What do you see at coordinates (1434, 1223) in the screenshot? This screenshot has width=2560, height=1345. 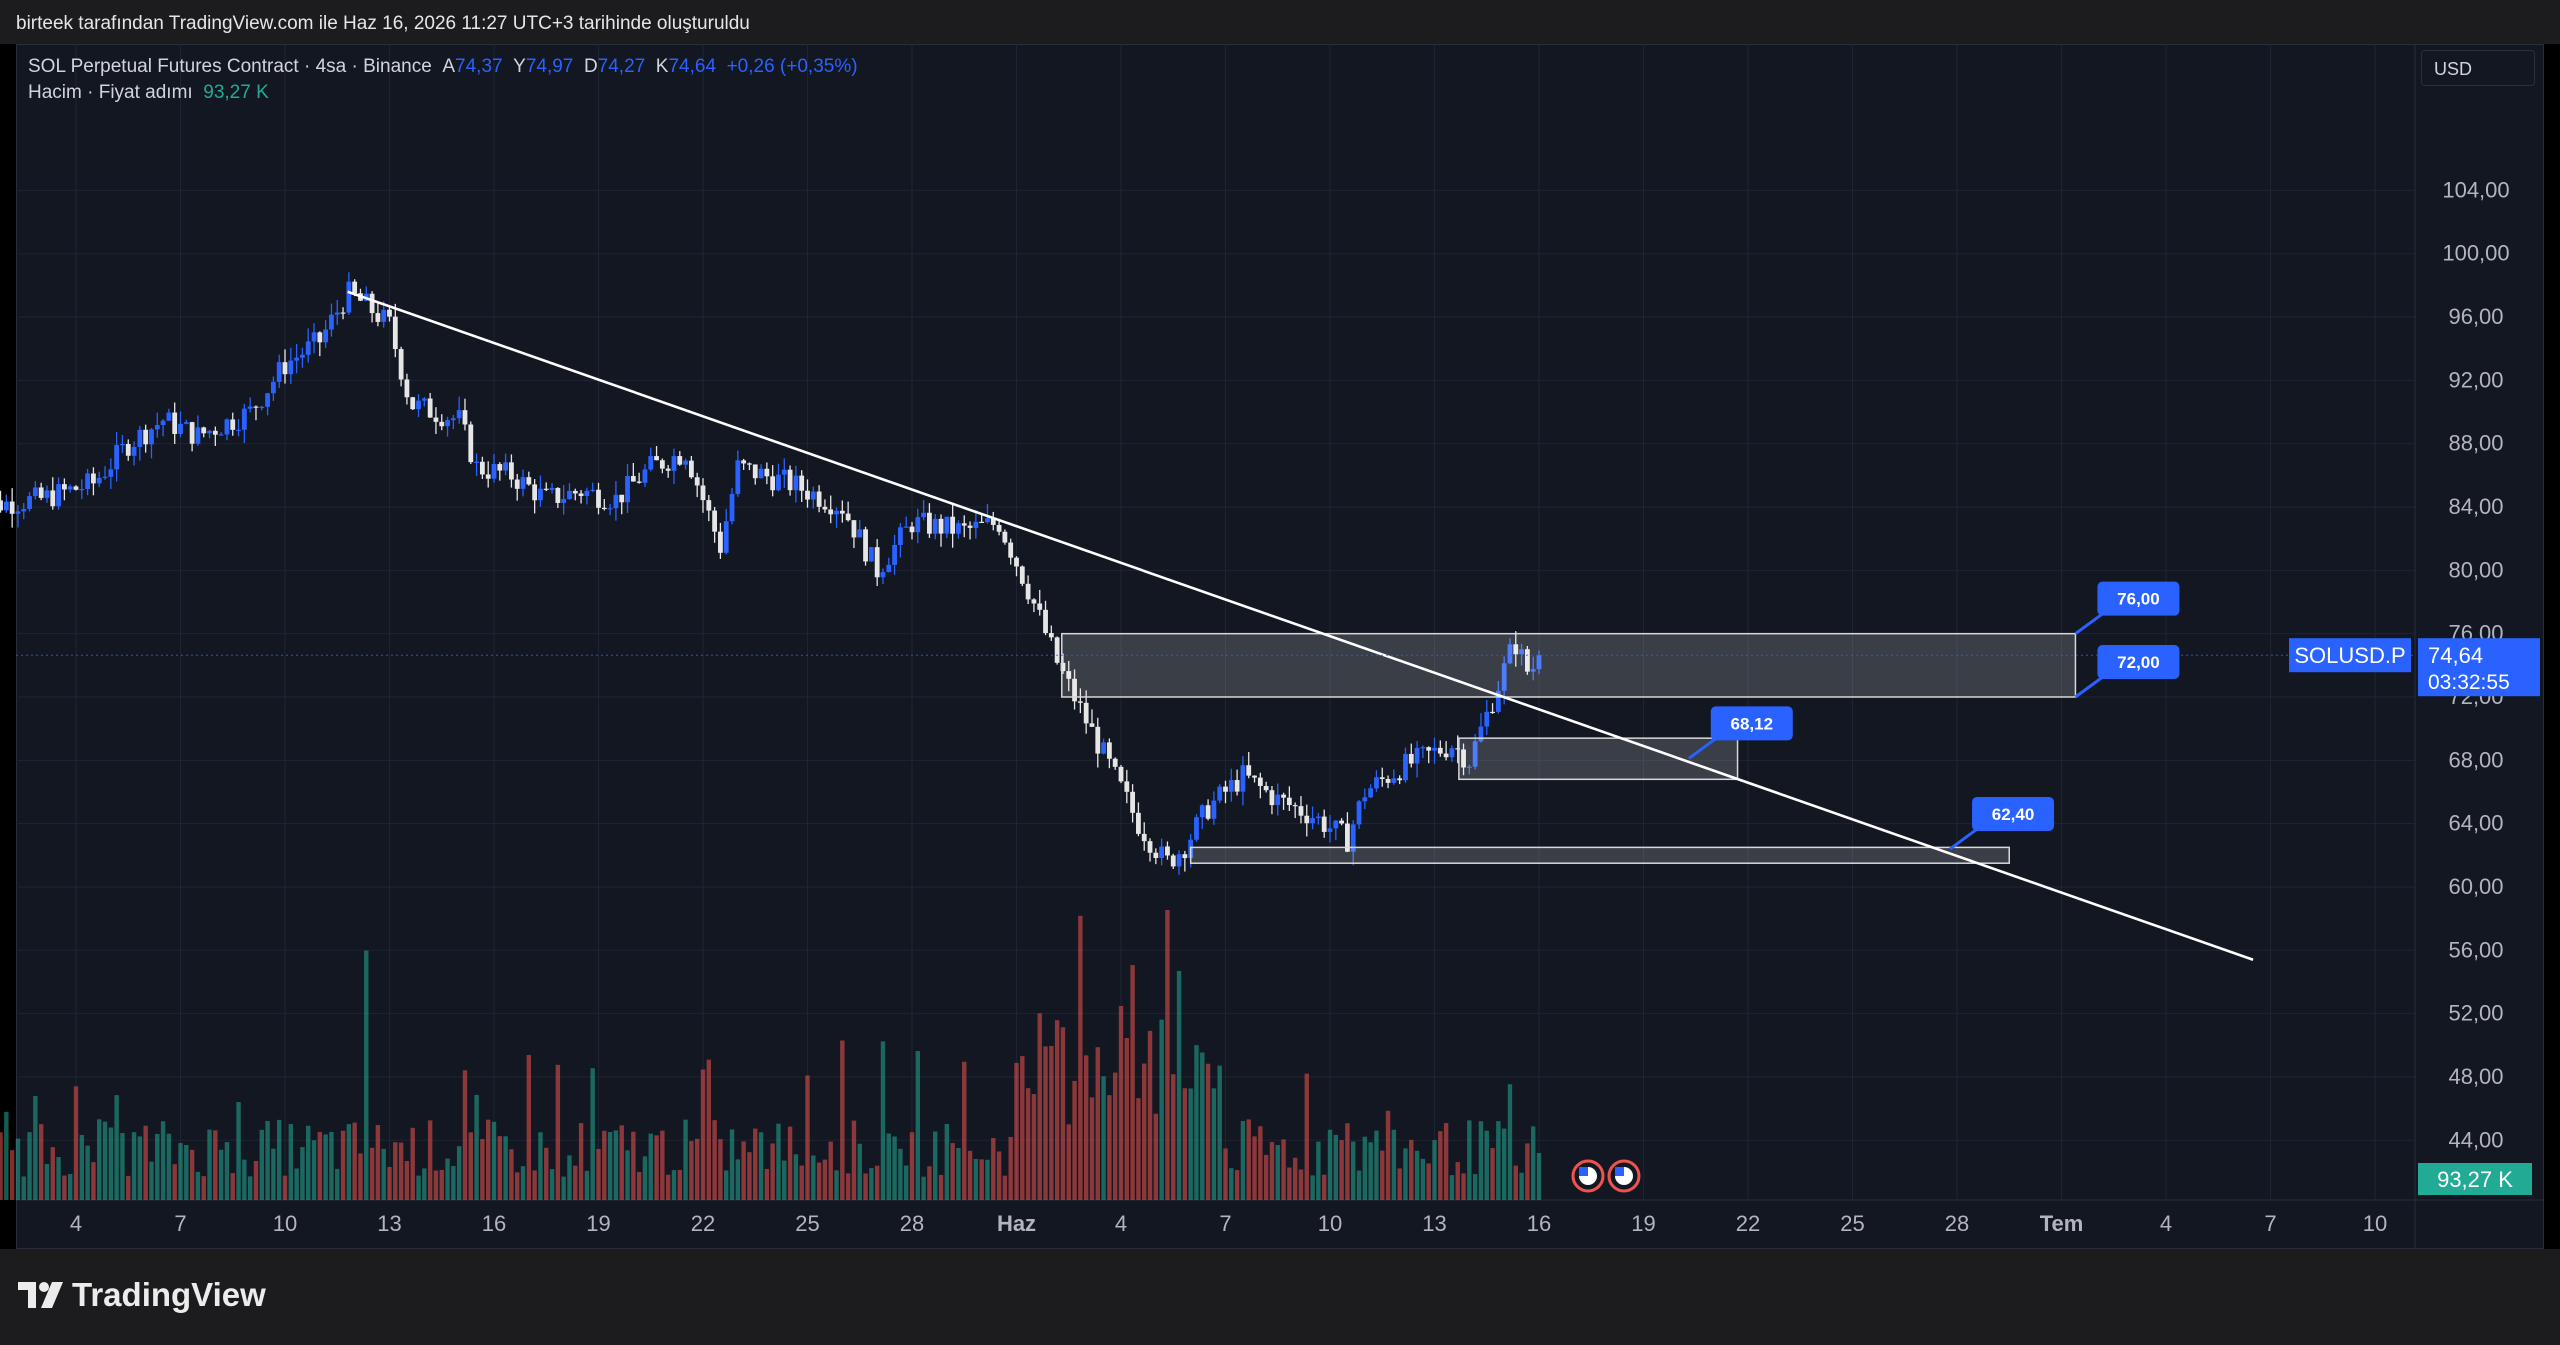 I see `time-tick-label: 13` at bounding box center [1434, 1223].